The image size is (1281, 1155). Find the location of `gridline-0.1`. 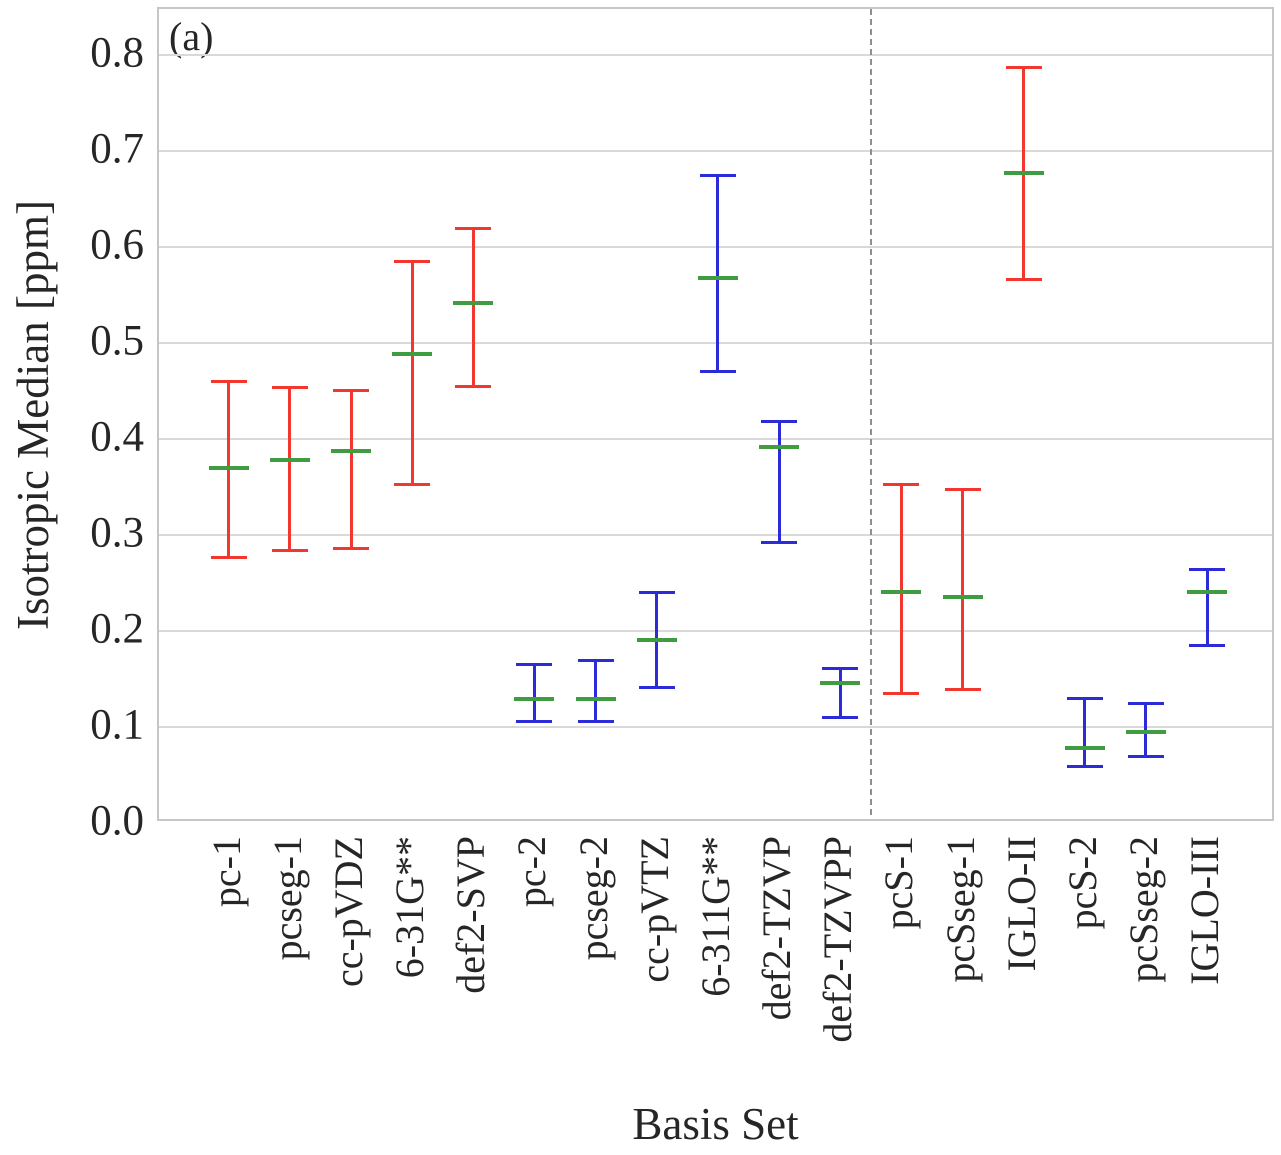

gridline-0.1 is located at coordinates (715, 727).